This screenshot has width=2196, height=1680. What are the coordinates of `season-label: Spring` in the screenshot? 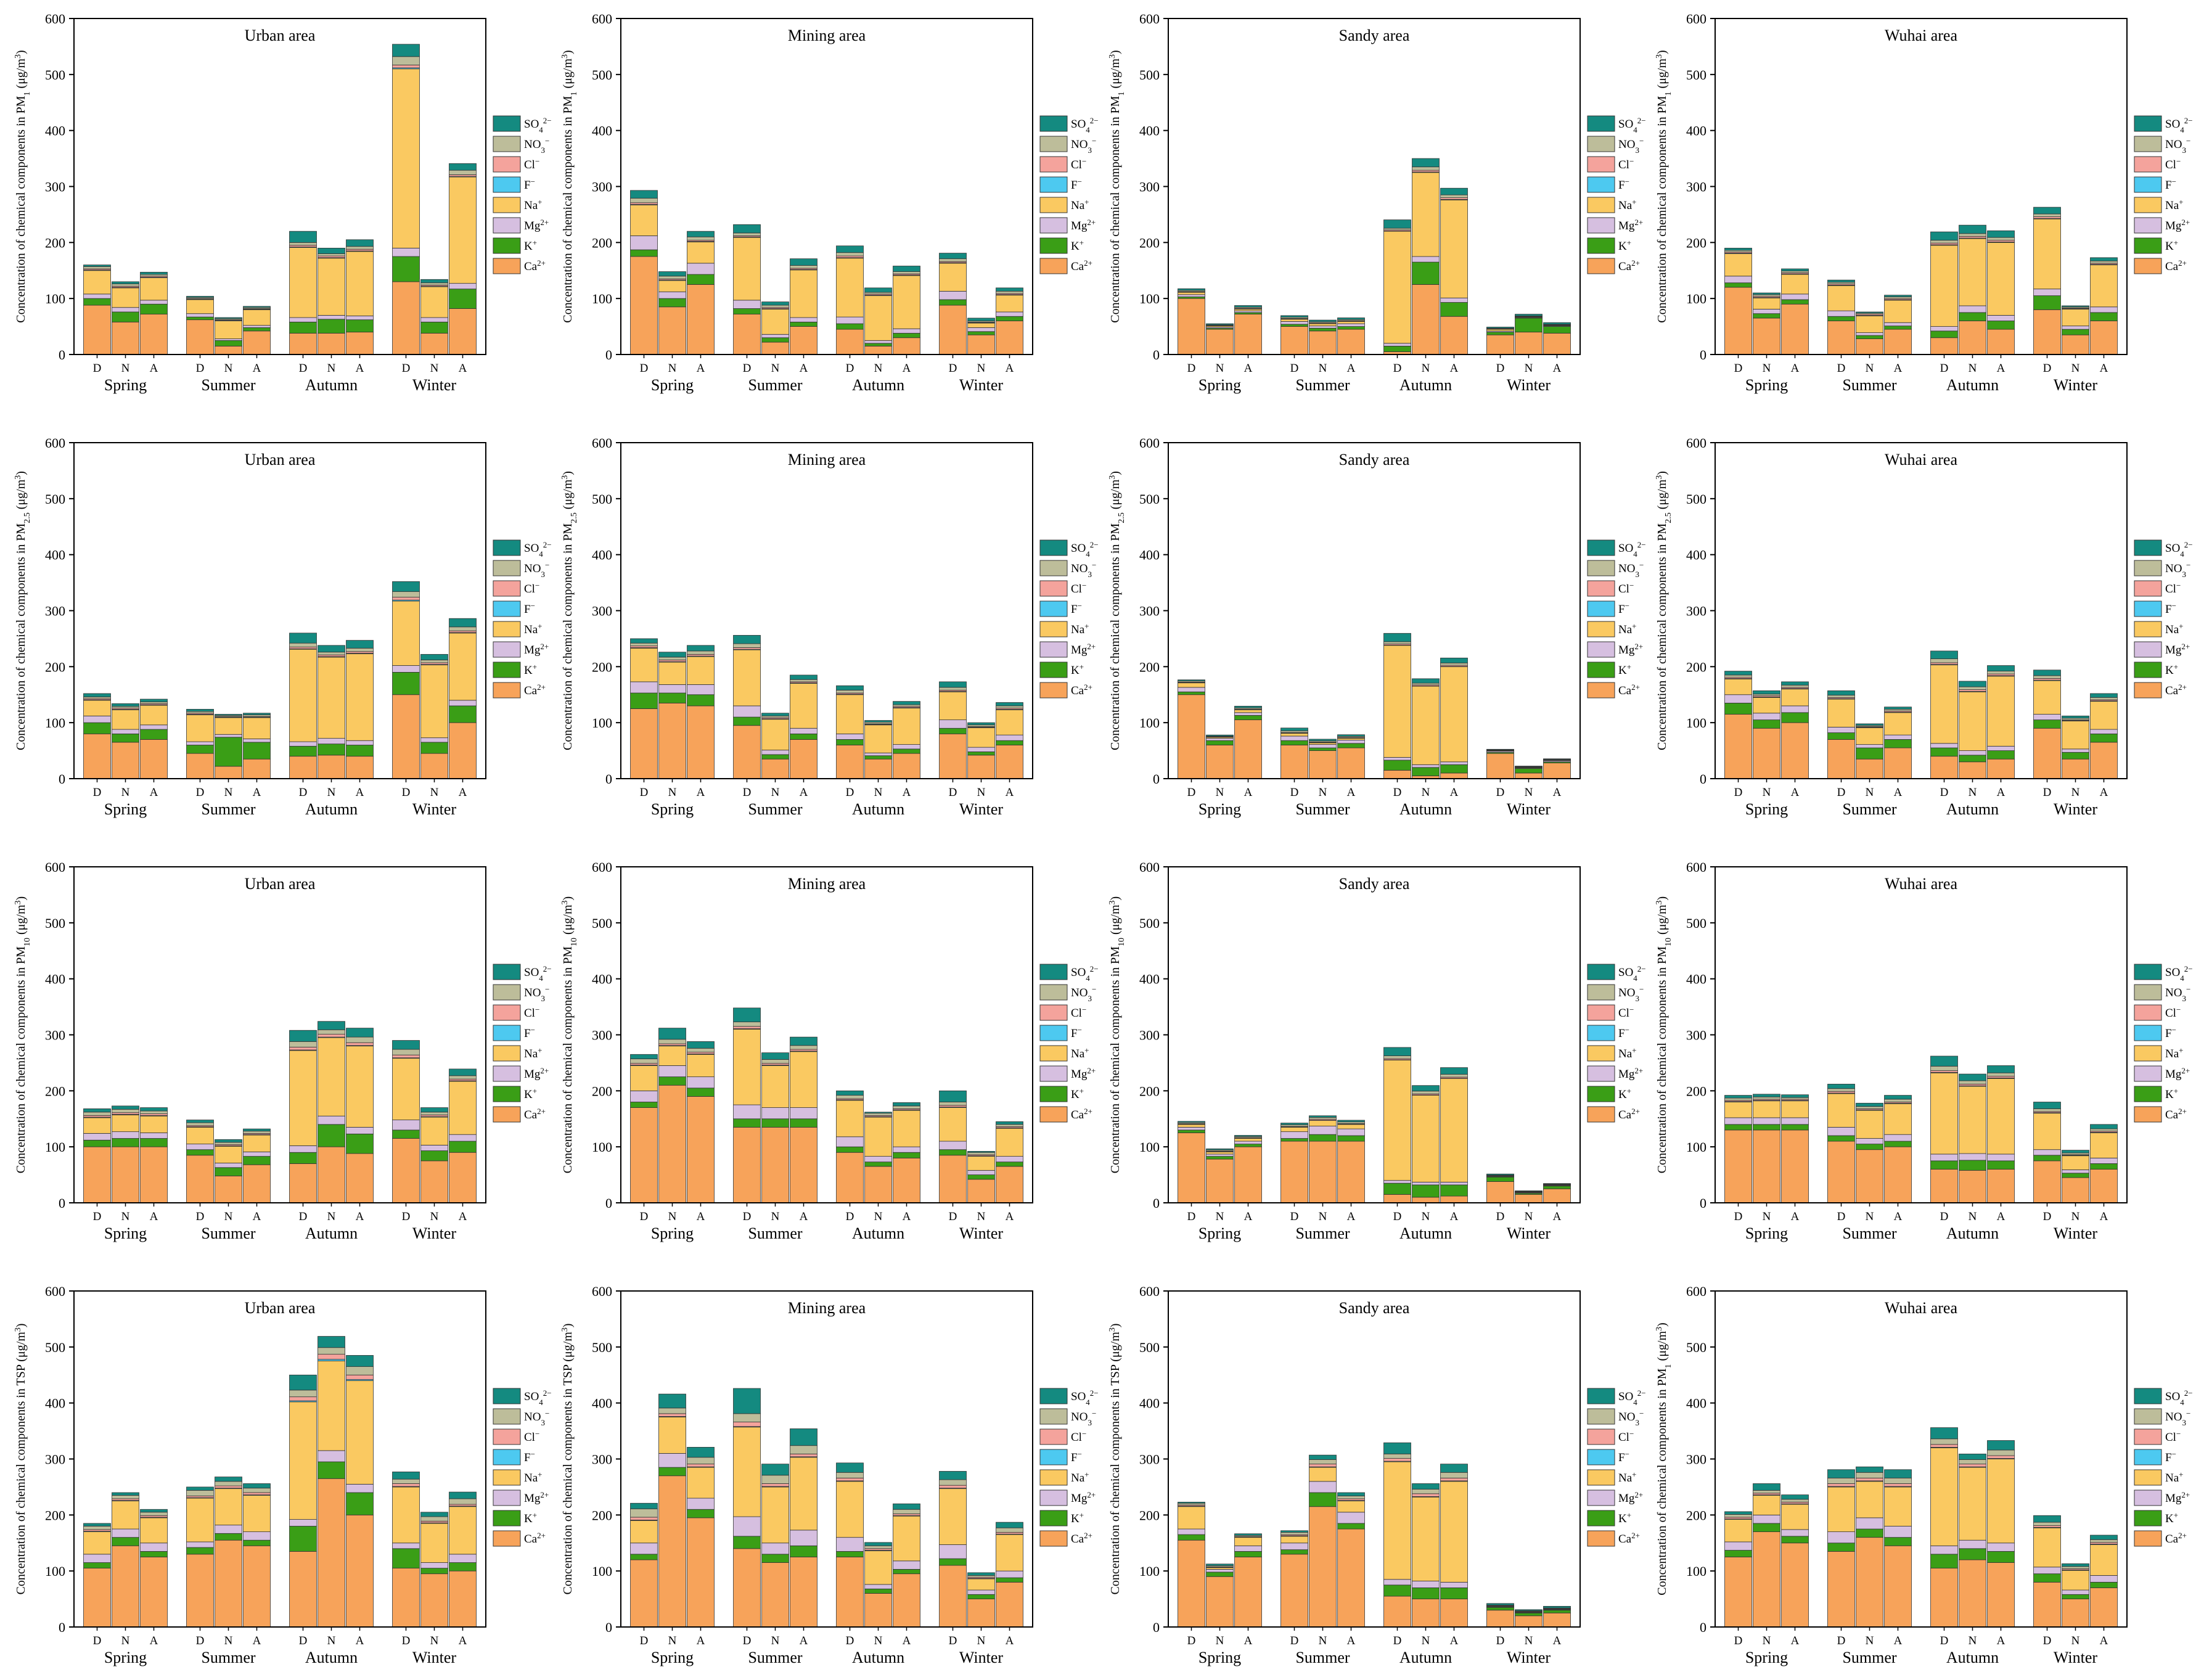 It's located at (125, 1233).